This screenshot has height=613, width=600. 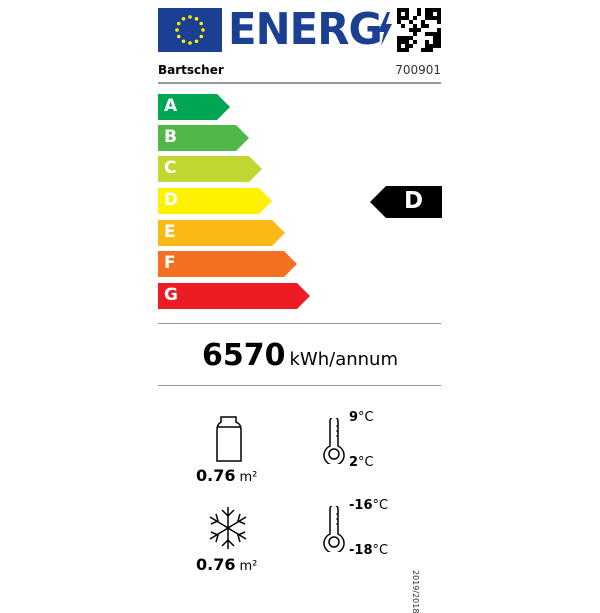 What do you see at coordinates (210, 169) in the screenshot?
I see `energy-class-bar-c: C` at bounding box center [210, 169].